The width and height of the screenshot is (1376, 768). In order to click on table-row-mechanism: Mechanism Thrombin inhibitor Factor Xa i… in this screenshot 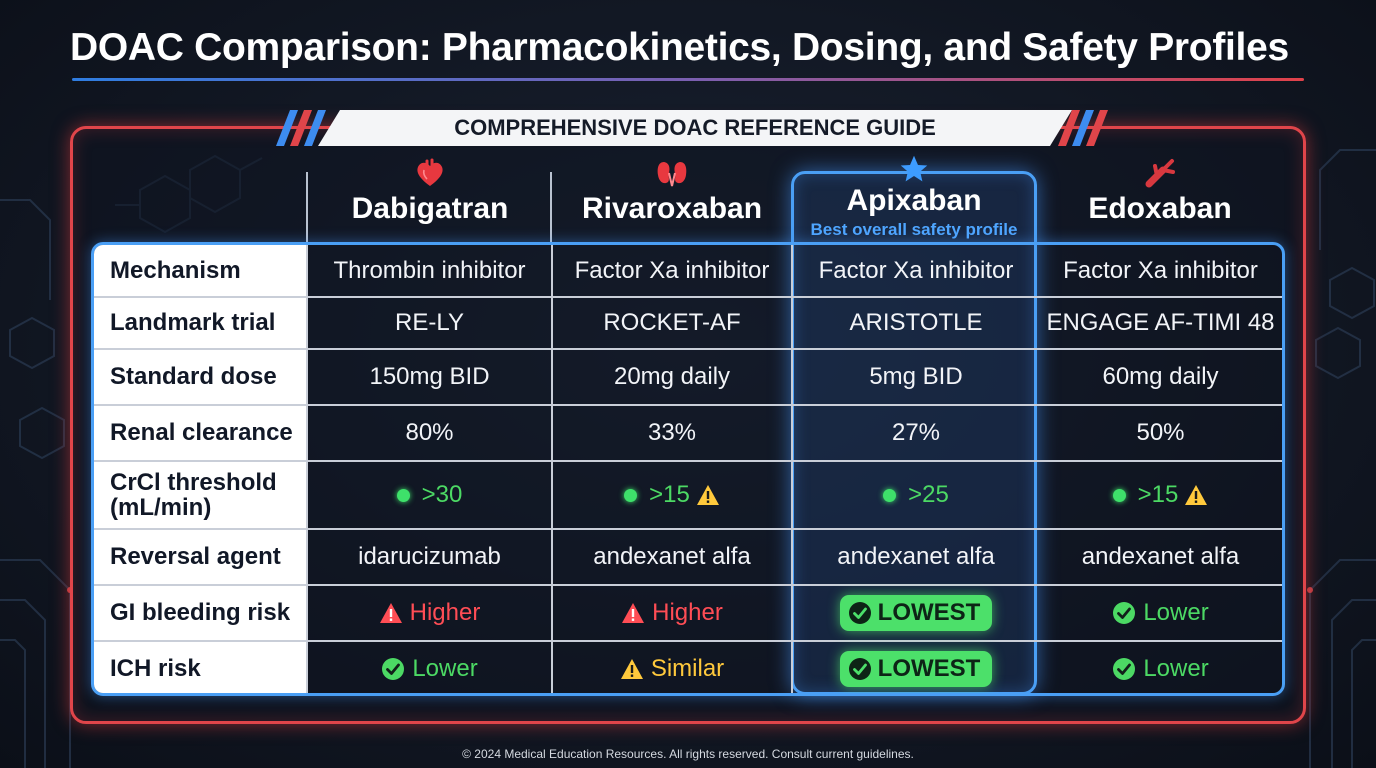, I will do `click(688, 271)`.